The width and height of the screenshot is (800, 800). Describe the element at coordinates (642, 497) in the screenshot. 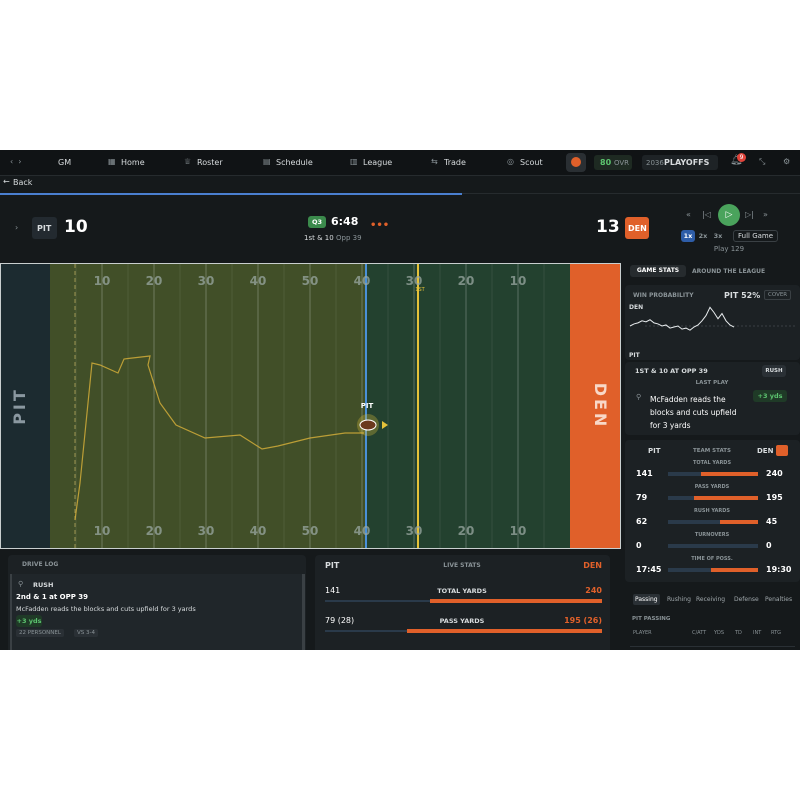

I see `stat-left: 79` at that location.